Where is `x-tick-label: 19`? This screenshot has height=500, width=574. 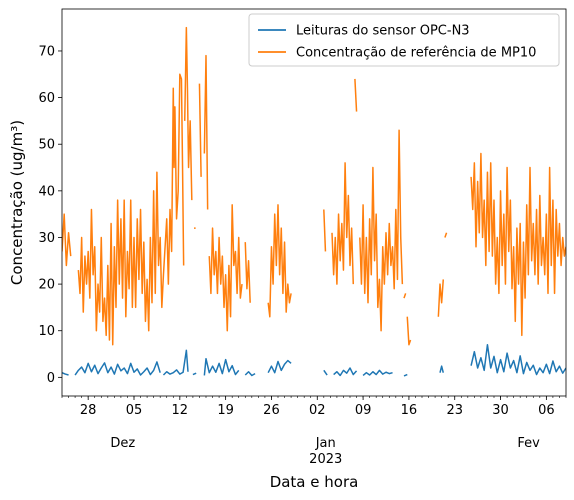
x-tick-label: 19 is located at coordinates (225, 410).